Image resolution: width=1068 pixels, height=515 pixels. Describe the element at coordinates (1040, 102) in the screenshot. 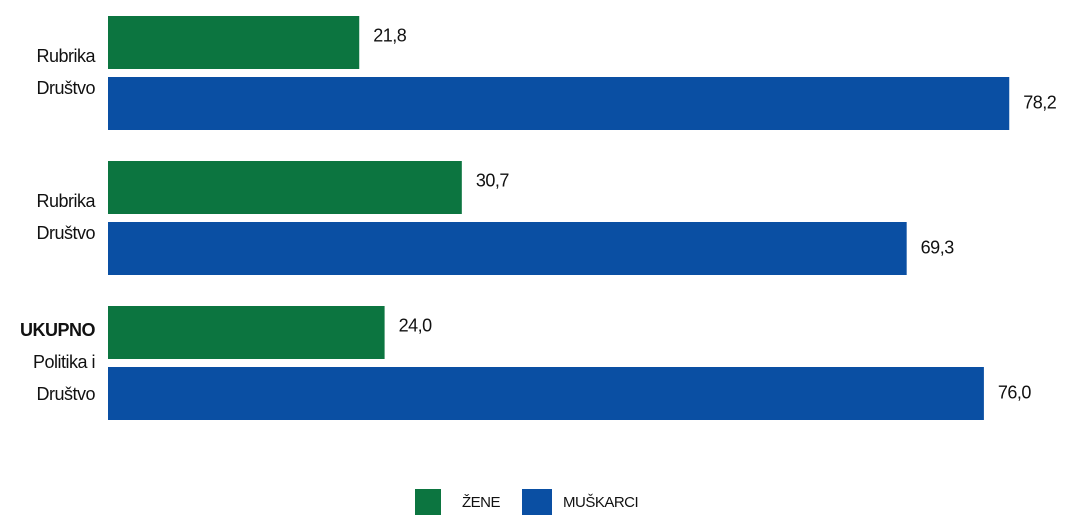

I see `value-label: 78,2` at that location.